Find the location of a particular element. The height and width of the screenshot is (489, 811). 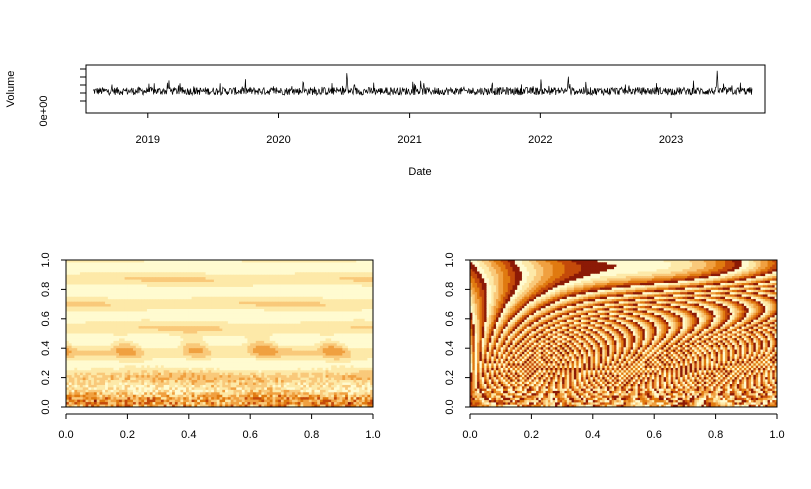

y-tick-label: 0e+00 is located at coordinates (44, 111).